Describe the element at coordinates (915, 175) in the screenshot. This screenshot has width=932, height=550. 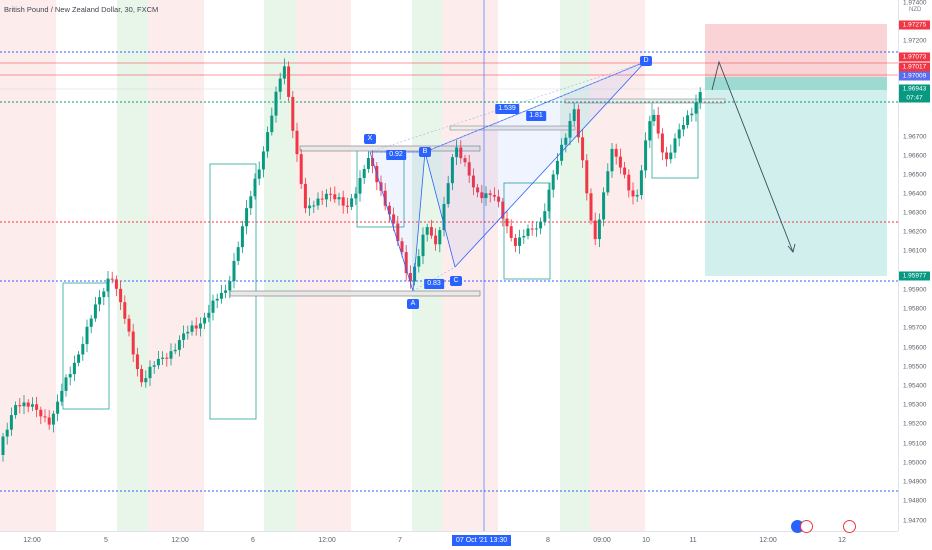
I see `price-tick-label: 1.96500` at that location.